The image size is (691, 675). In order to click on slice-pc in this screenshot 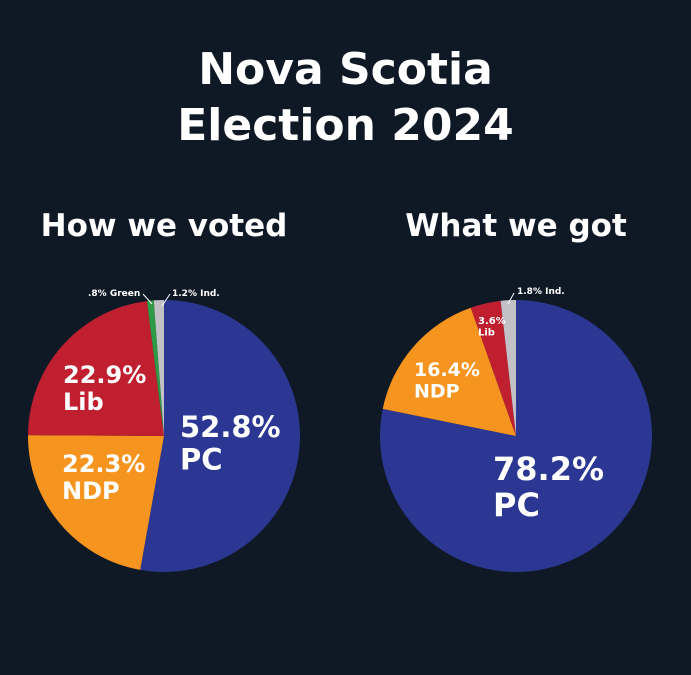, I will do `click(220, 436)`.